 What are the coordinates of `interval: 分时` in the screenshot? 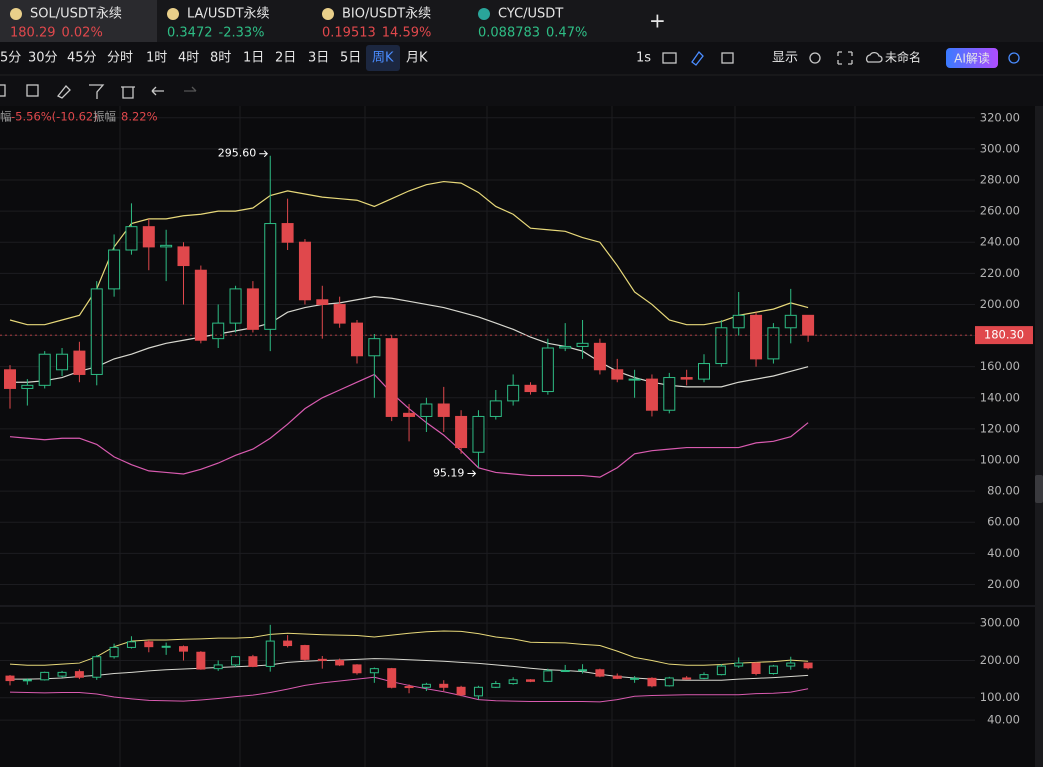 It's located at (120, 58).